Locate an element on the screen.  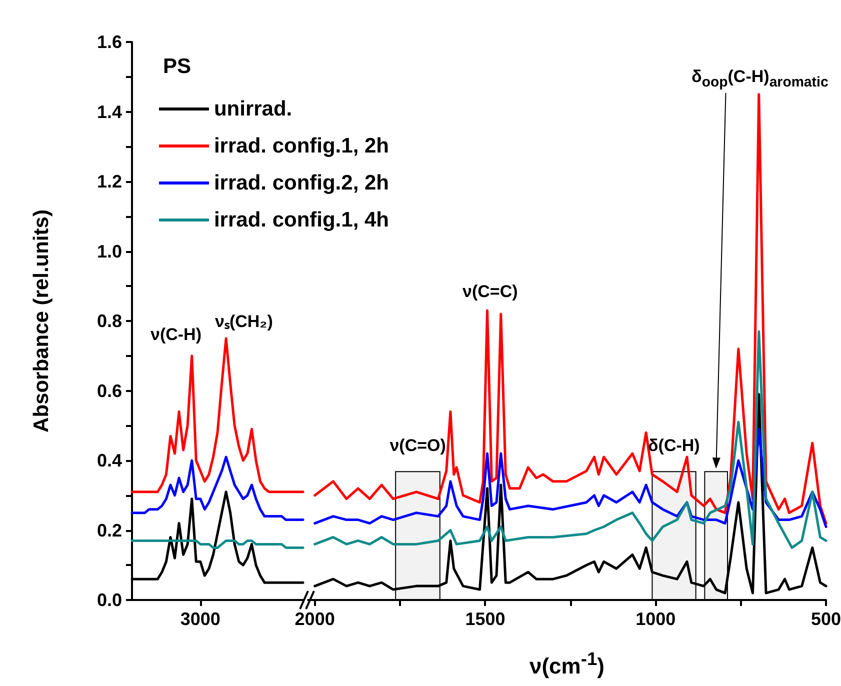
band-label: δ(C-H) is located at coordinates (674, 445).